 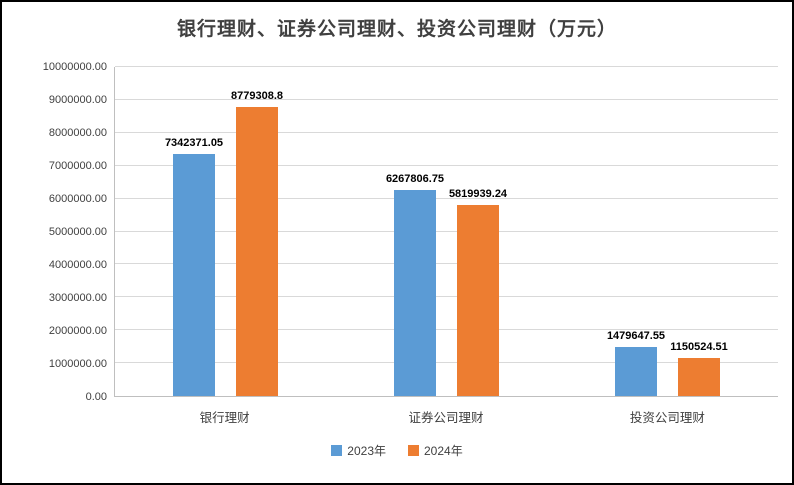 What do you see at coordinates (443, 451) in the screenshot?
I see `legend-label: 2024年` at bounding box center [443, 451].